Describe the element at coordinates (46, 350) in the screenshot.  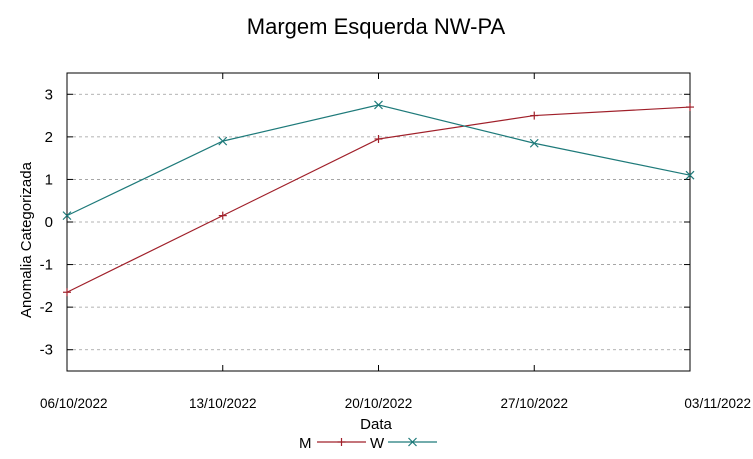
I see `y-tick-label: -3` at that location.